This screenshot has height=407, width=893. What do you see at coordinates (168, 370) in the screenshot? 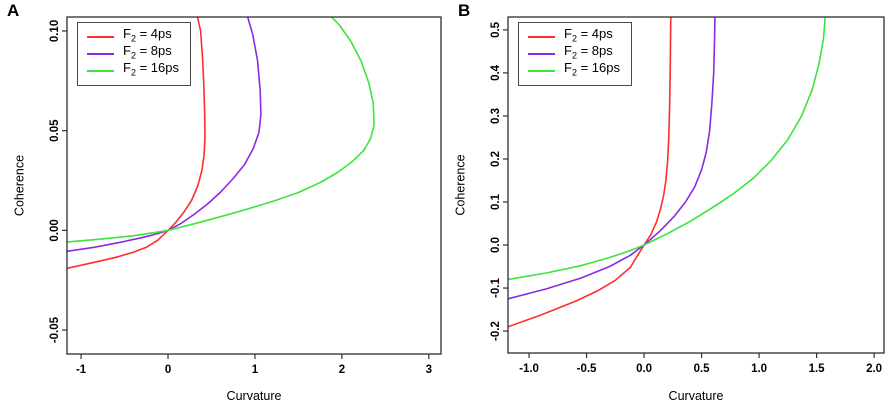
I see `x-tick-label: 0` at bounding box center [168, 370].